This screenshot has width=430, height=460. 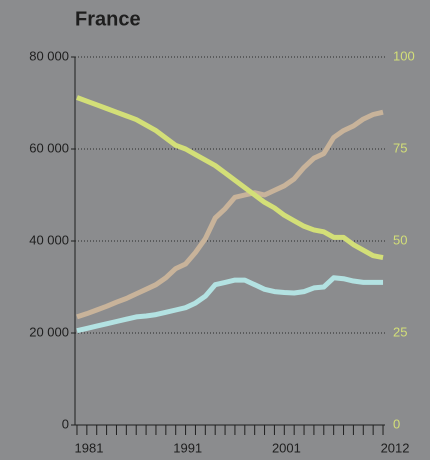 I want to click on y-tick-label: 40 000, so click(x=49, y=239).